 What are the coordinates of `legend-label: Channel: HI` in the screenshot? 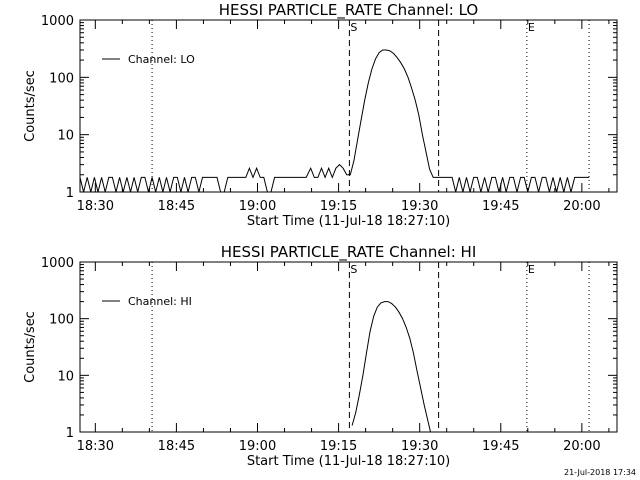 It's located at (160, 301).